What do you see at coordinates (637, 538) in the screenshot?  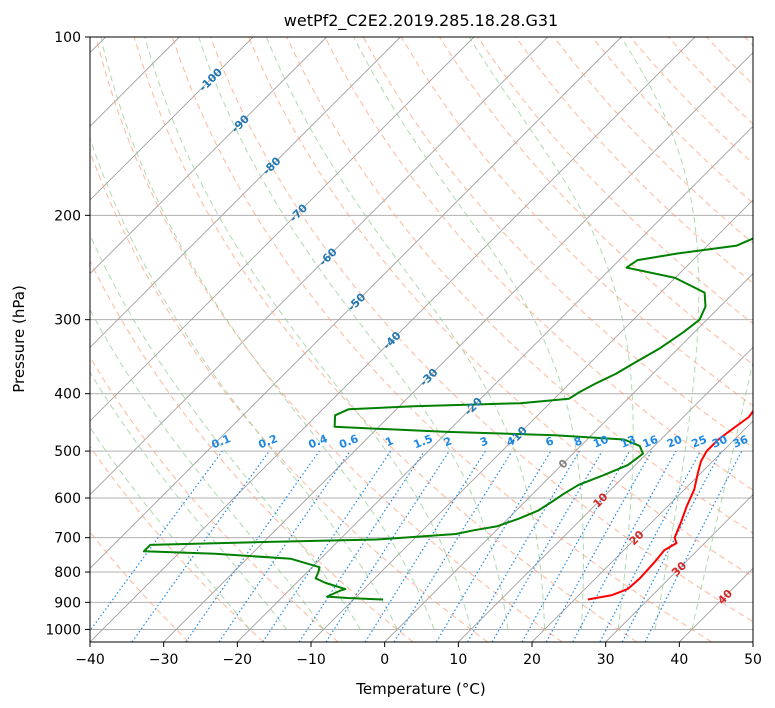 I see `isotherm-label: 20` at bounding box center [637, 538].